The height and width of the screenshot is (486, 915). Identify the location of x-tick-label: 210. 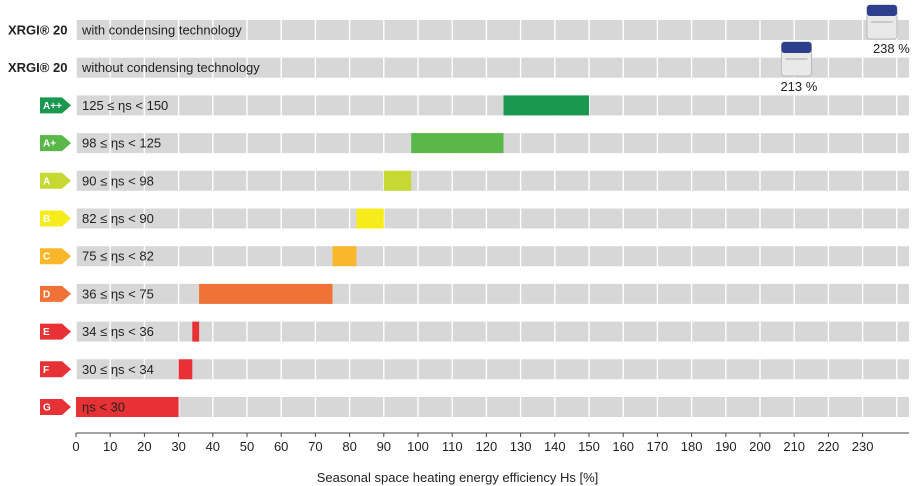
(794, 446).